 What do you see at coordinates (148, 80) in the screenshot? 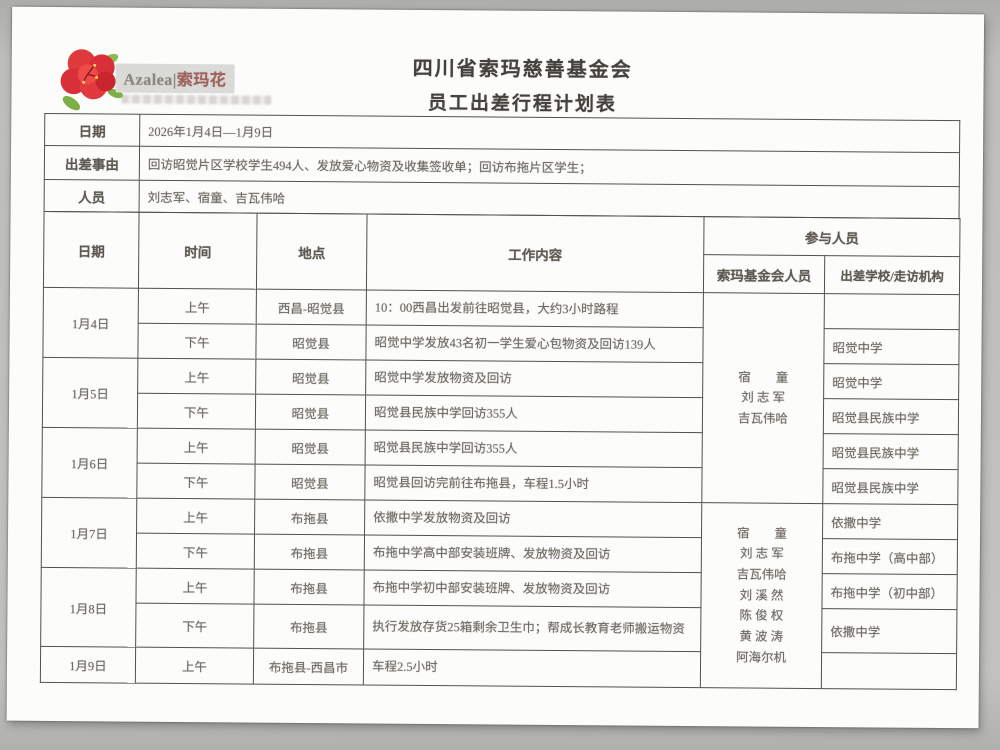
I see `logo-brand-en: Azalea` at bounding box center [148, 80].